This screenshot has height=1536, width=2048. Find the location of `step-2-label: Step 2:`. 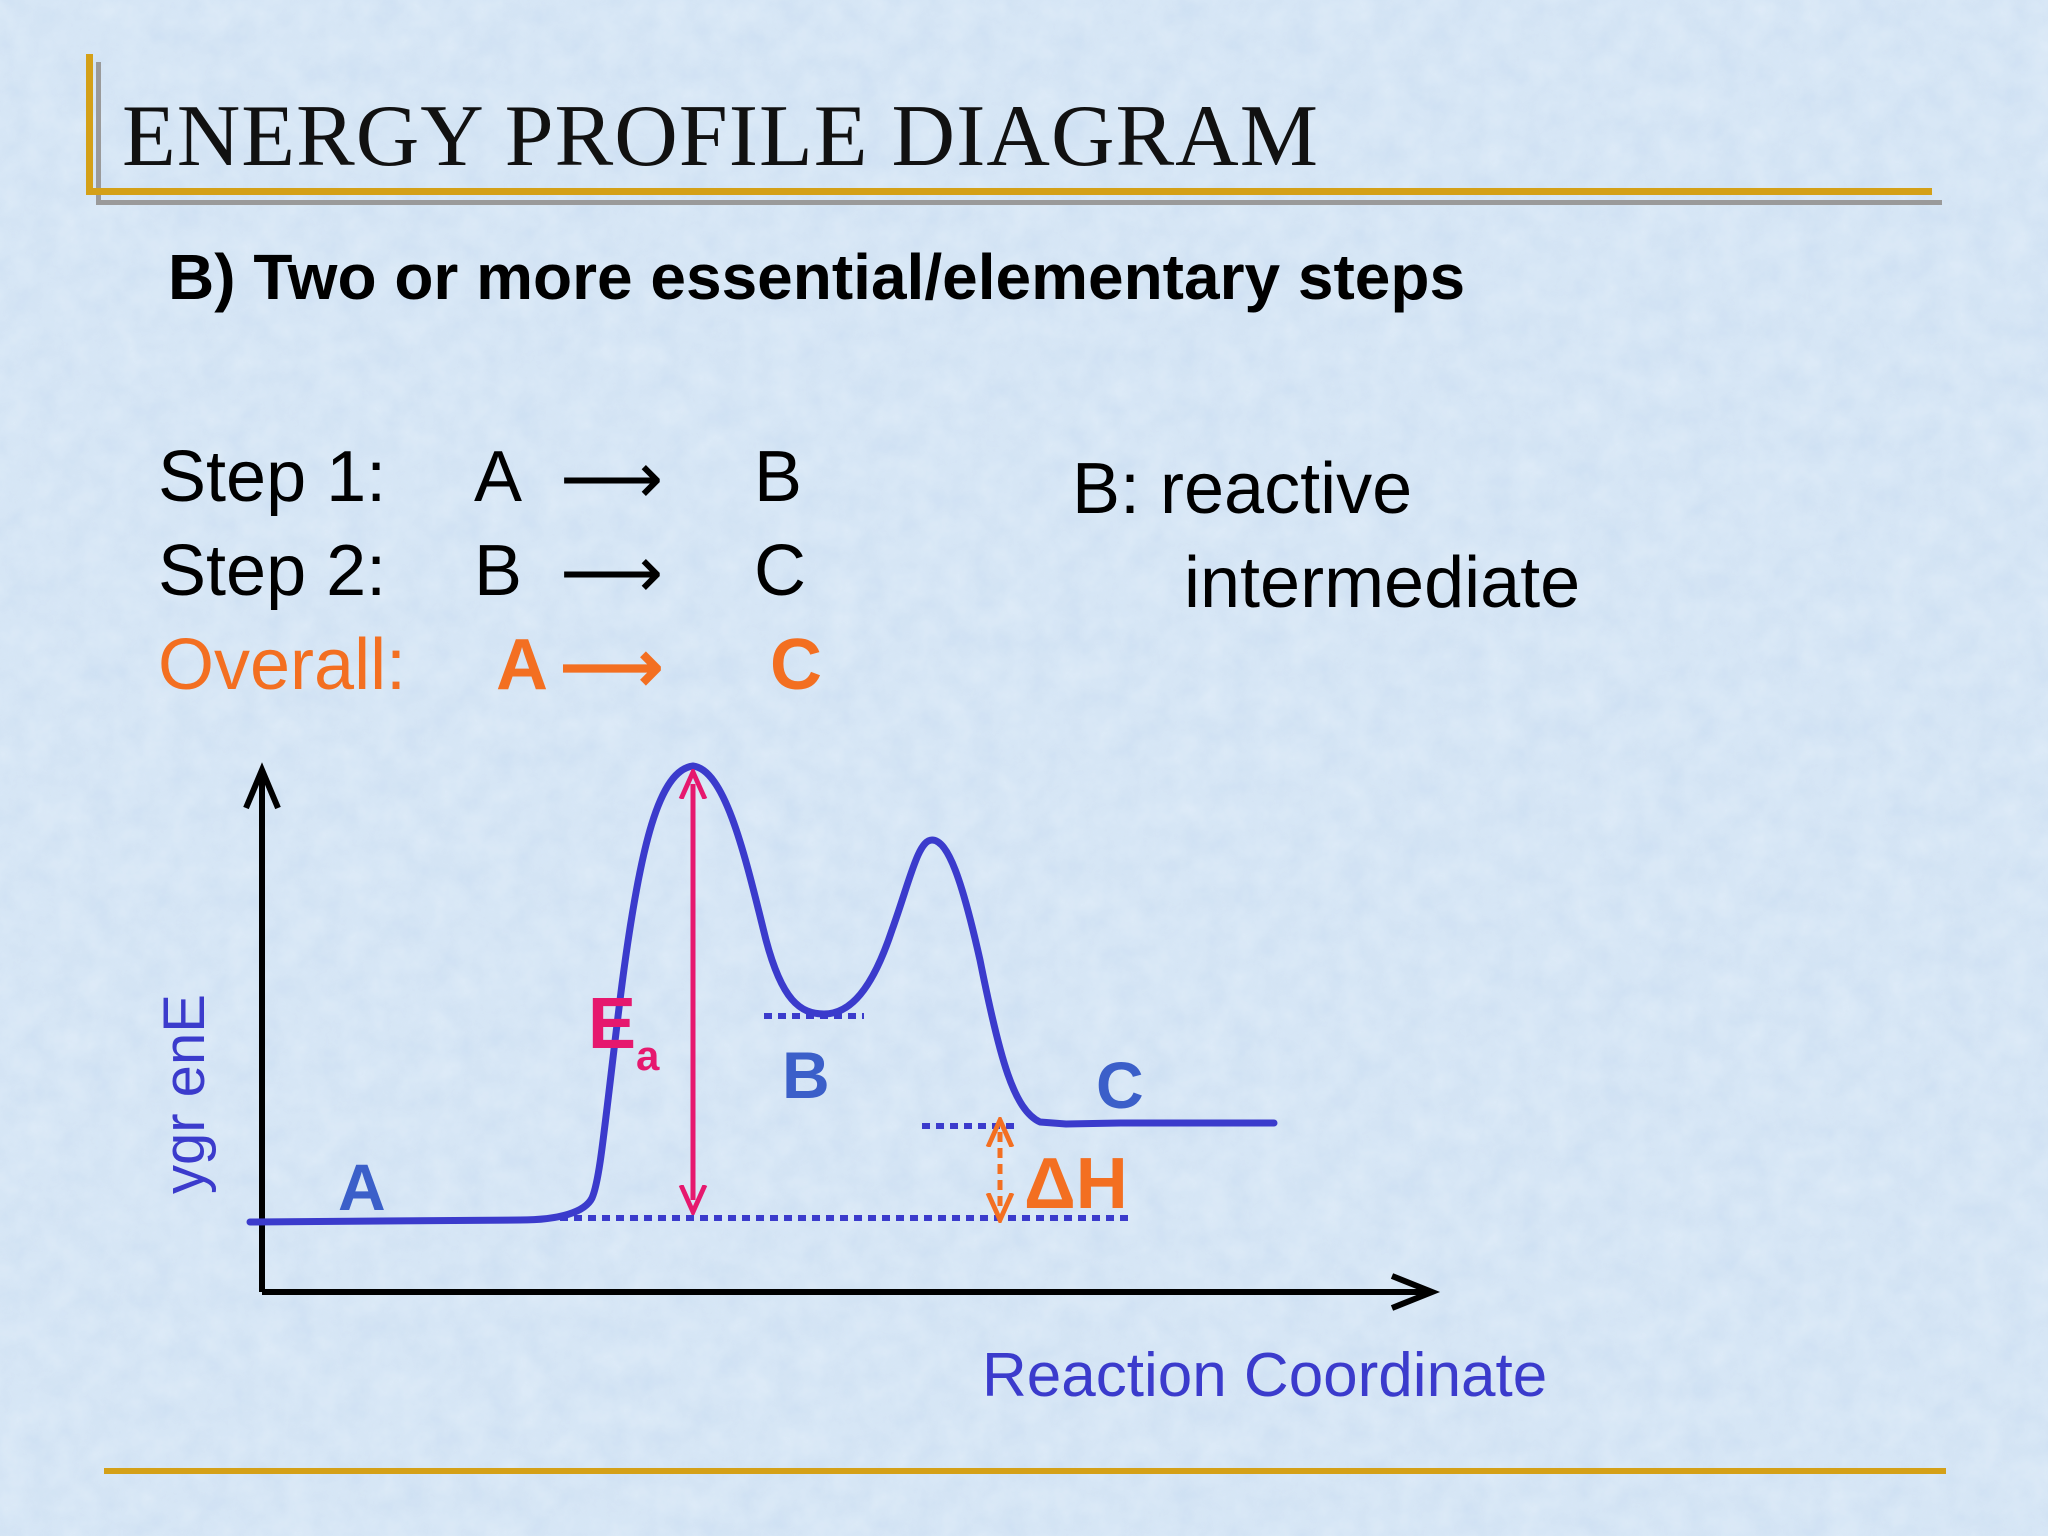

step-2-label: Step 2: is located at coordinates (272, 571).